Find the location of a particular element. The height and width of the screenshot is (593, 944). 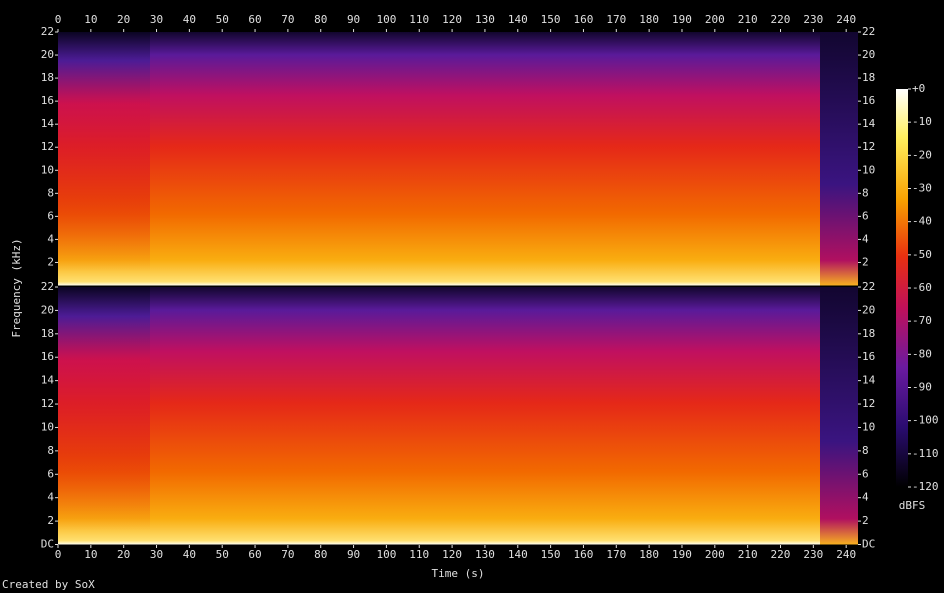

x-tick-label: 230 is located at coordinates (813, 554).